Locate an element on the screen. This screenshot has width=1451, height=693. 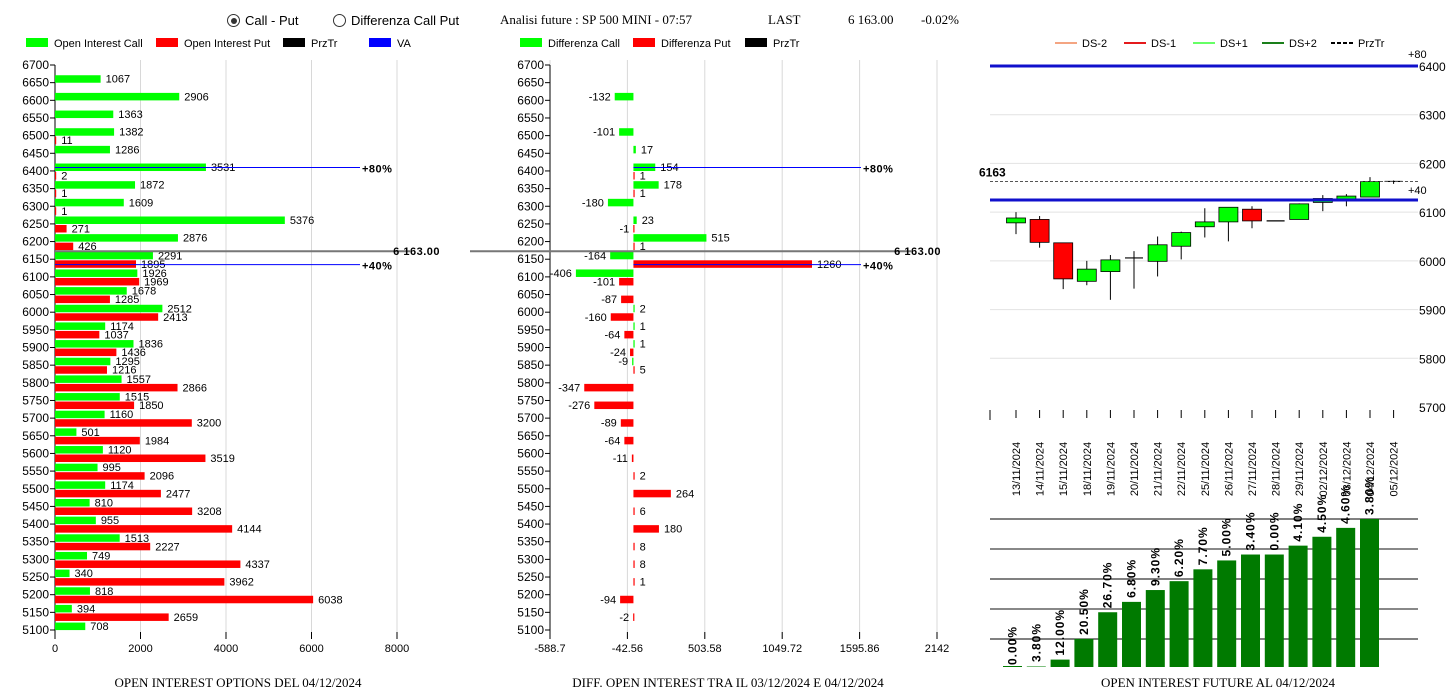
future-bar-label: 4.50% is located at coordinates (1322, 513).